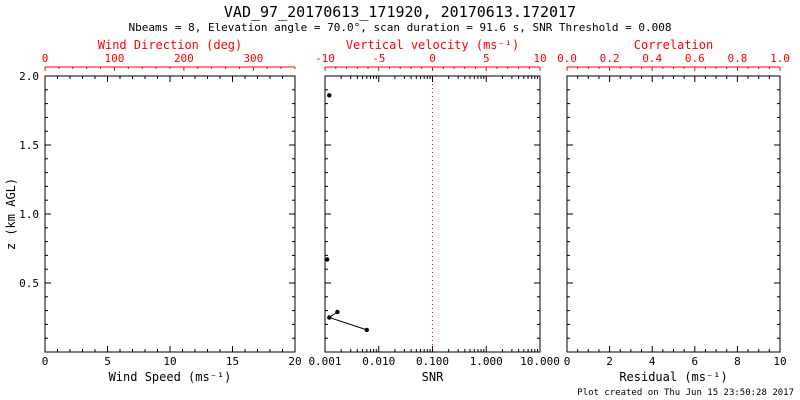 Image resolution: width=800 pixels, height=400 pixels. I want to click on top-tick-label: 1.0, so click(780, 58).